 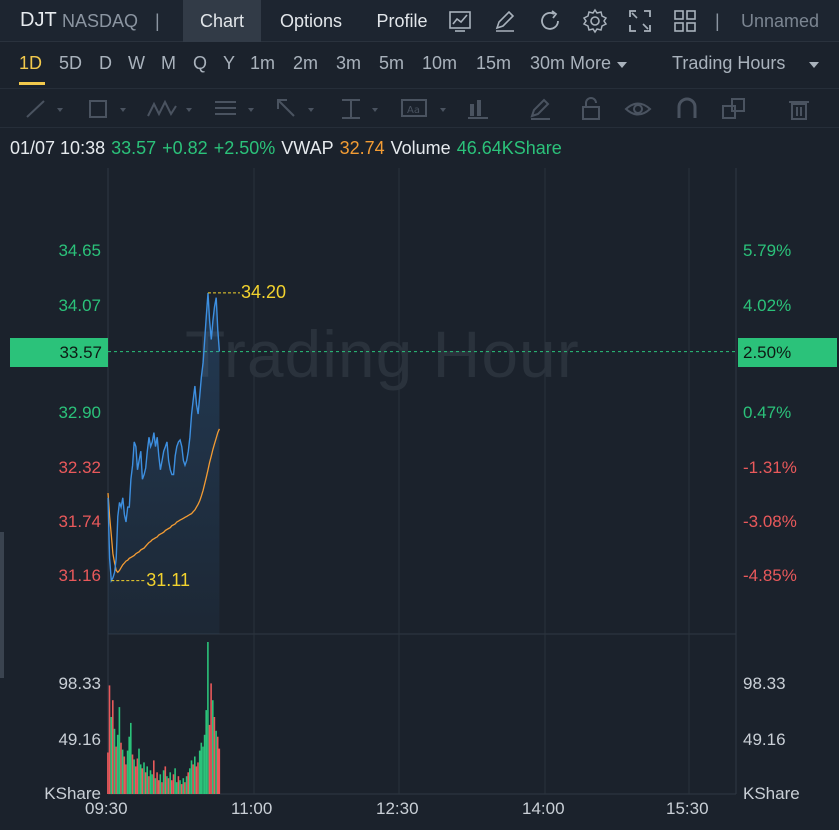 I want to click on period-1d: 1D, so click(x=31, y=63).